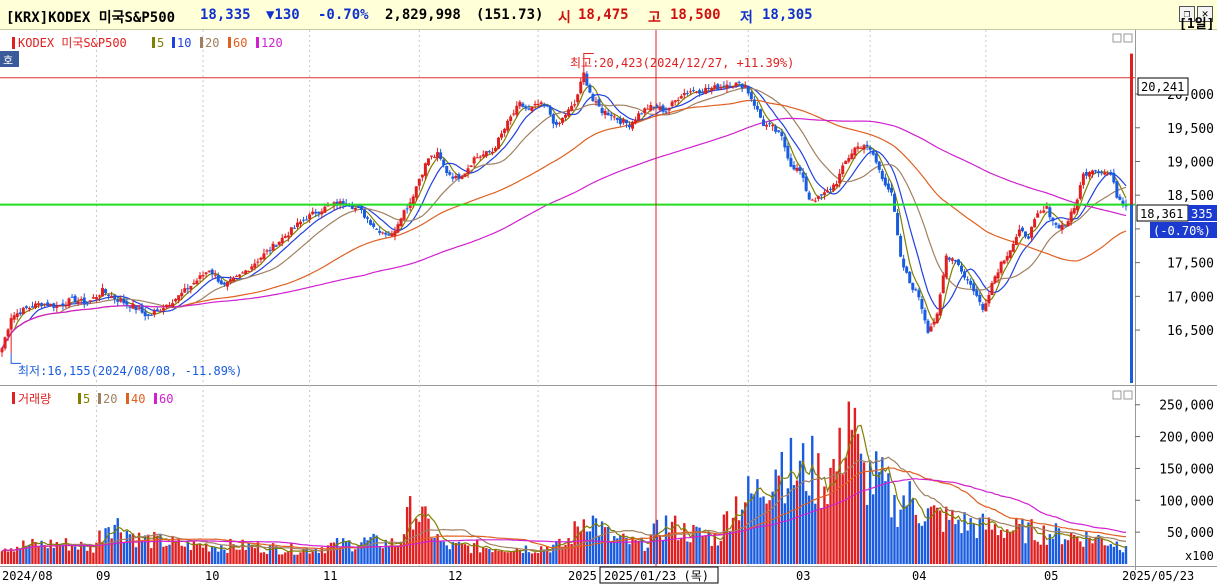  I want to click on volume-ma-label: 20, so click(110, 399).